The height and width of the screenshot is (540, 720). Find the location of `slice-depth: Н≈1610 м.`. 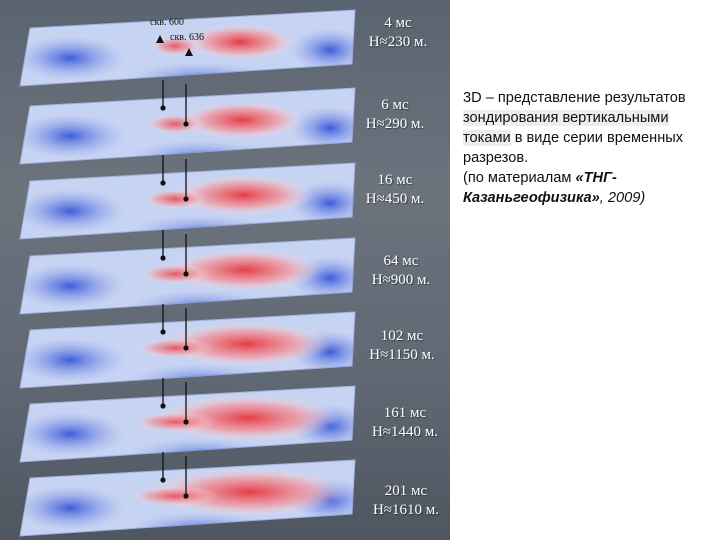

slice-depth: Н≈1610 м. is located at coordinates (406, 510).